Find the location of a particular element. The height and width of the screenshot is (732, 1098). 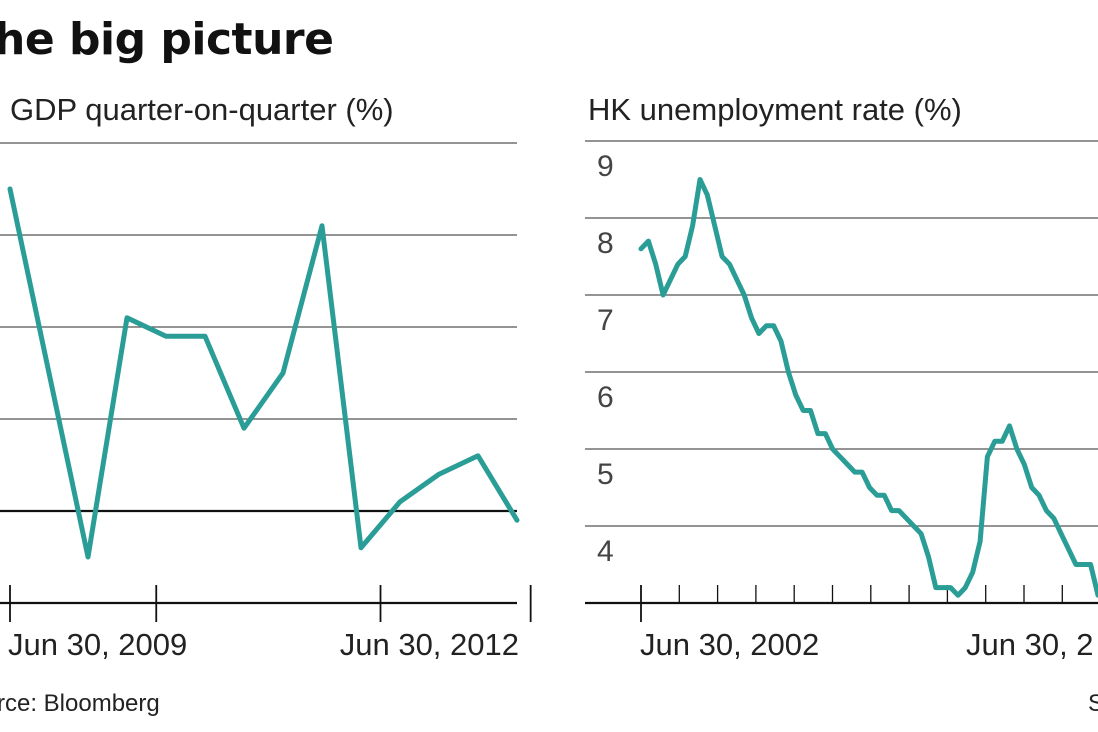

unemployment-chart-title: HK unemployment rate (%) is located at coordinates (775, 109).